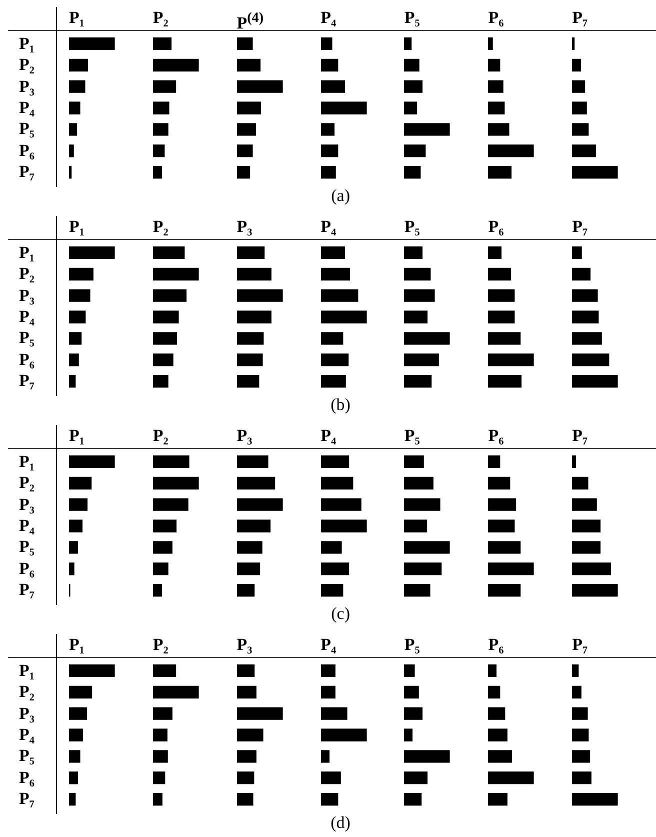  I want to click on y-tick-label: P₂, so click(26, 65).